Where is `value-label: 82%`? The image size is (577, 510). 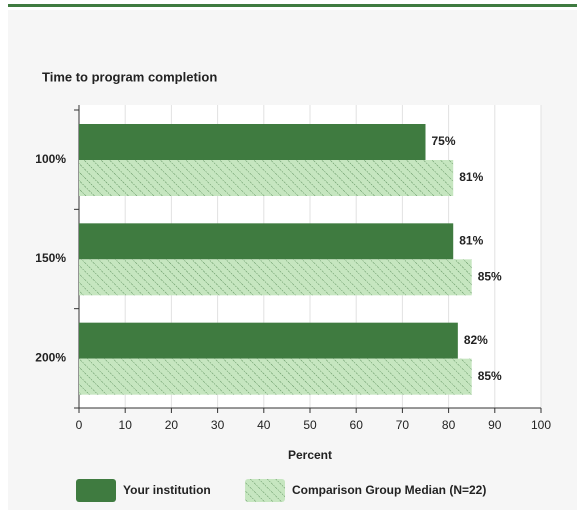
value-label: 82% is located at coordinates (476, 340).